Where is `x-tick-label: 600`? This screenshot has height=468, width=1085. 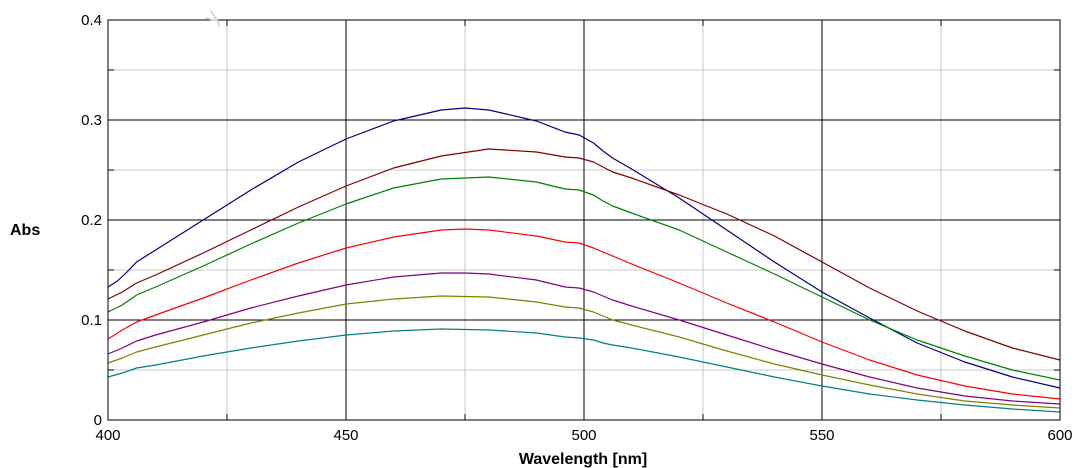 x-tick-label: 600 is located at coordinates (1059, 435).